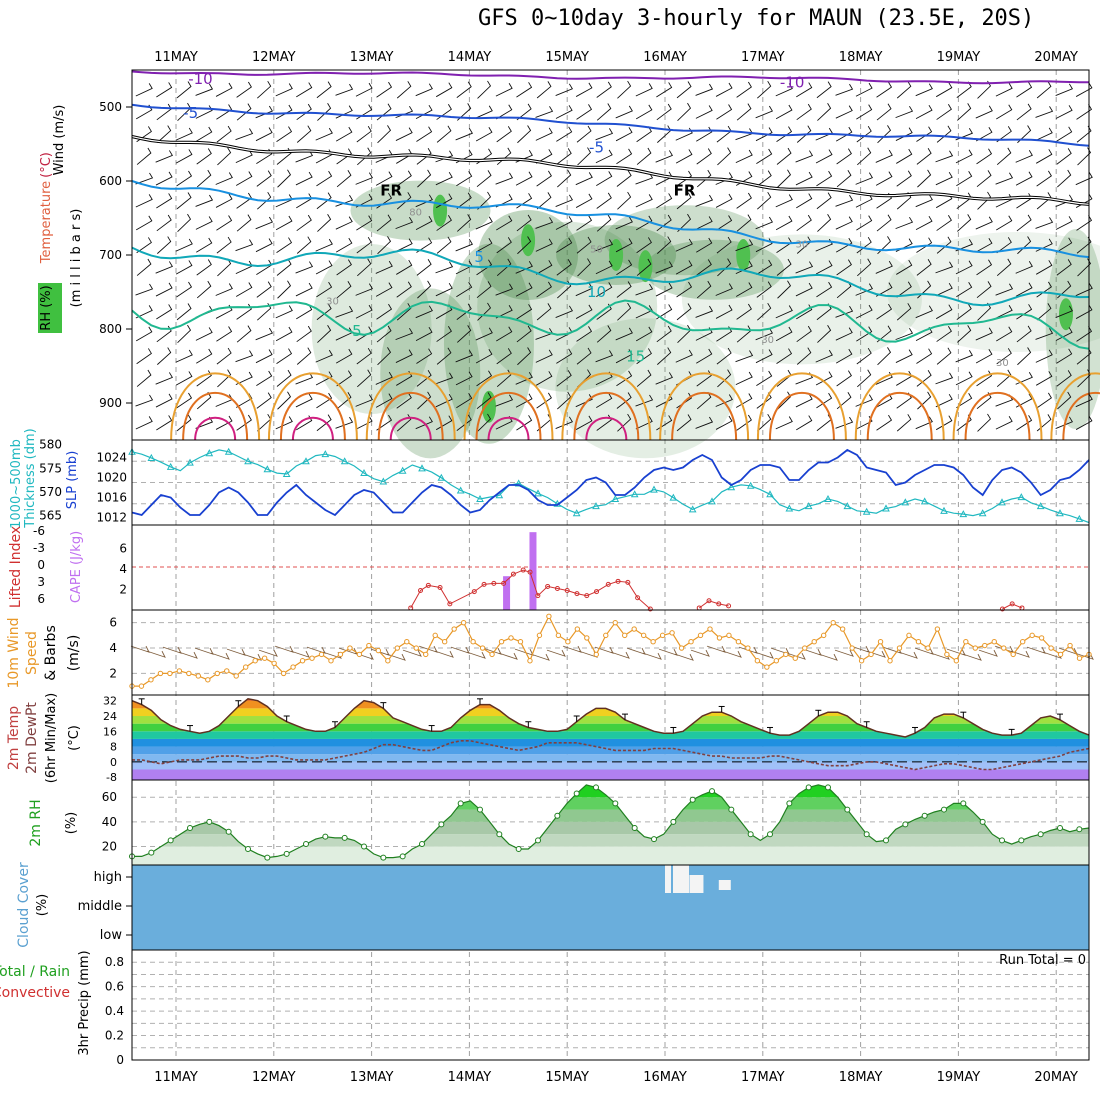 The image size is (1100, 1104). I want to click on temp-band, so click(610, 750).